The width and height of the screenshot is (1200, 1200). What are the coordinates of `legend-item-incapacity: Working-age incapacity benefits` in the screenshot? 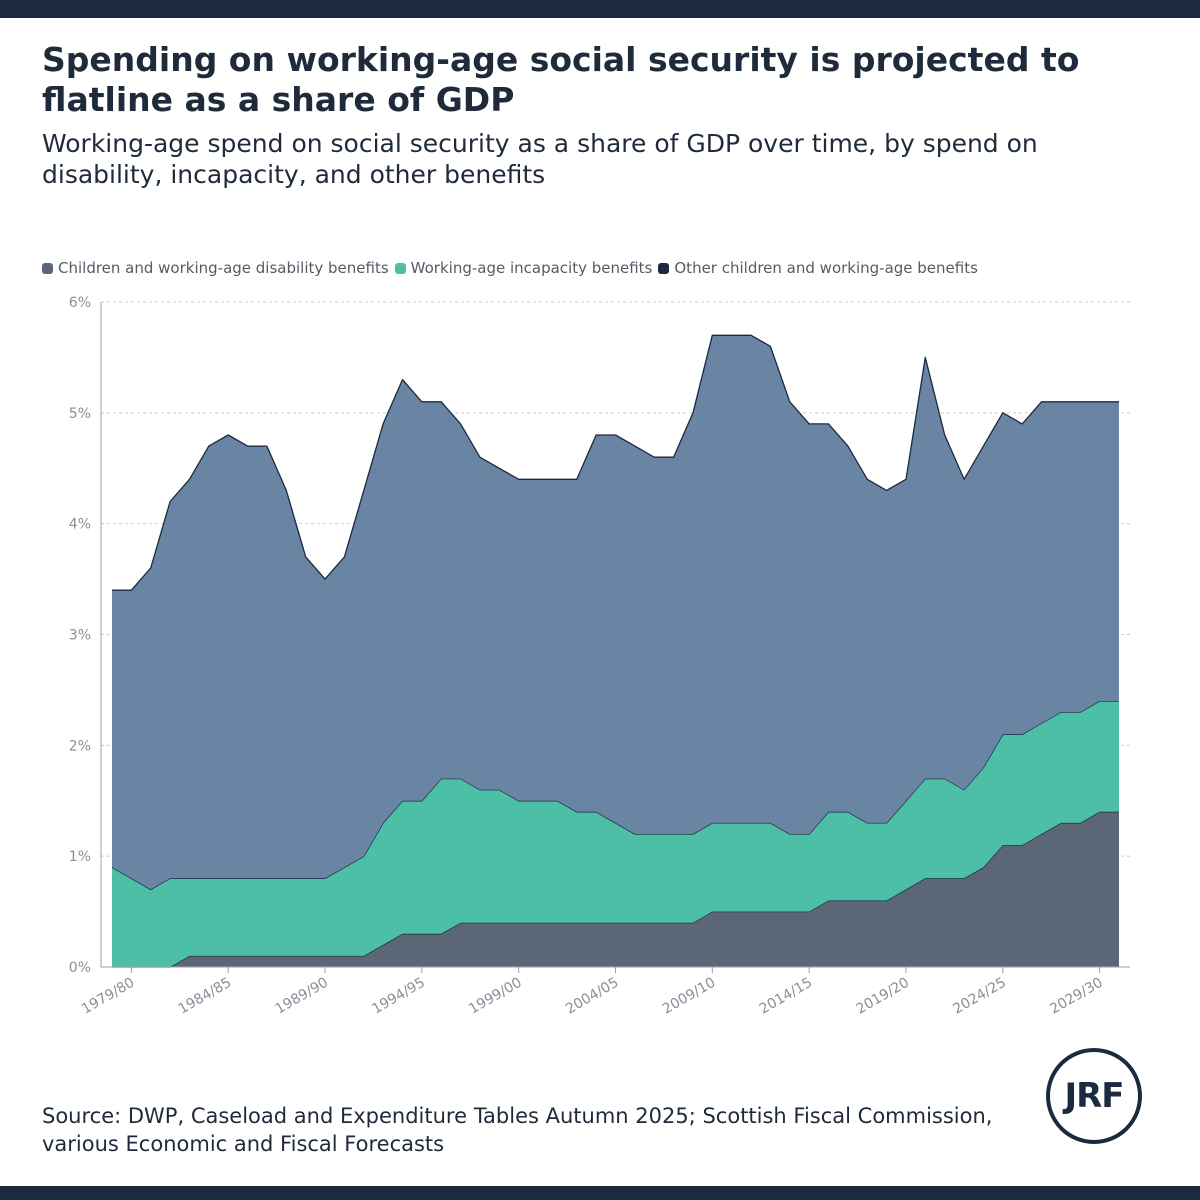 It's located at (523, 268).